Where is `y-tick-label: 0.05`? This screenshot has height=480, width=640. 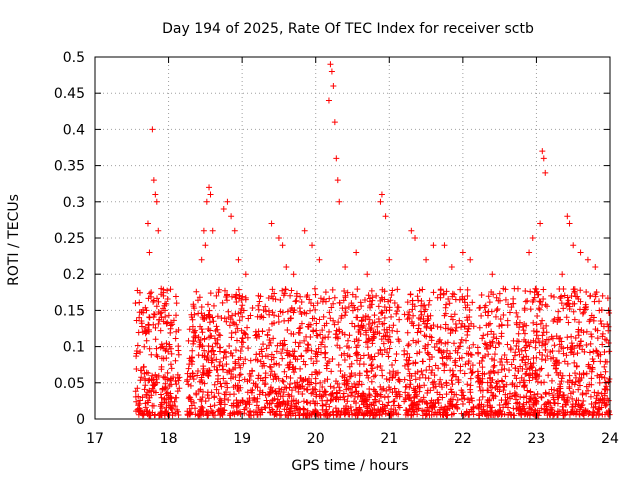 y-tick-label: 0.05 is located at coordinates (69, 384).